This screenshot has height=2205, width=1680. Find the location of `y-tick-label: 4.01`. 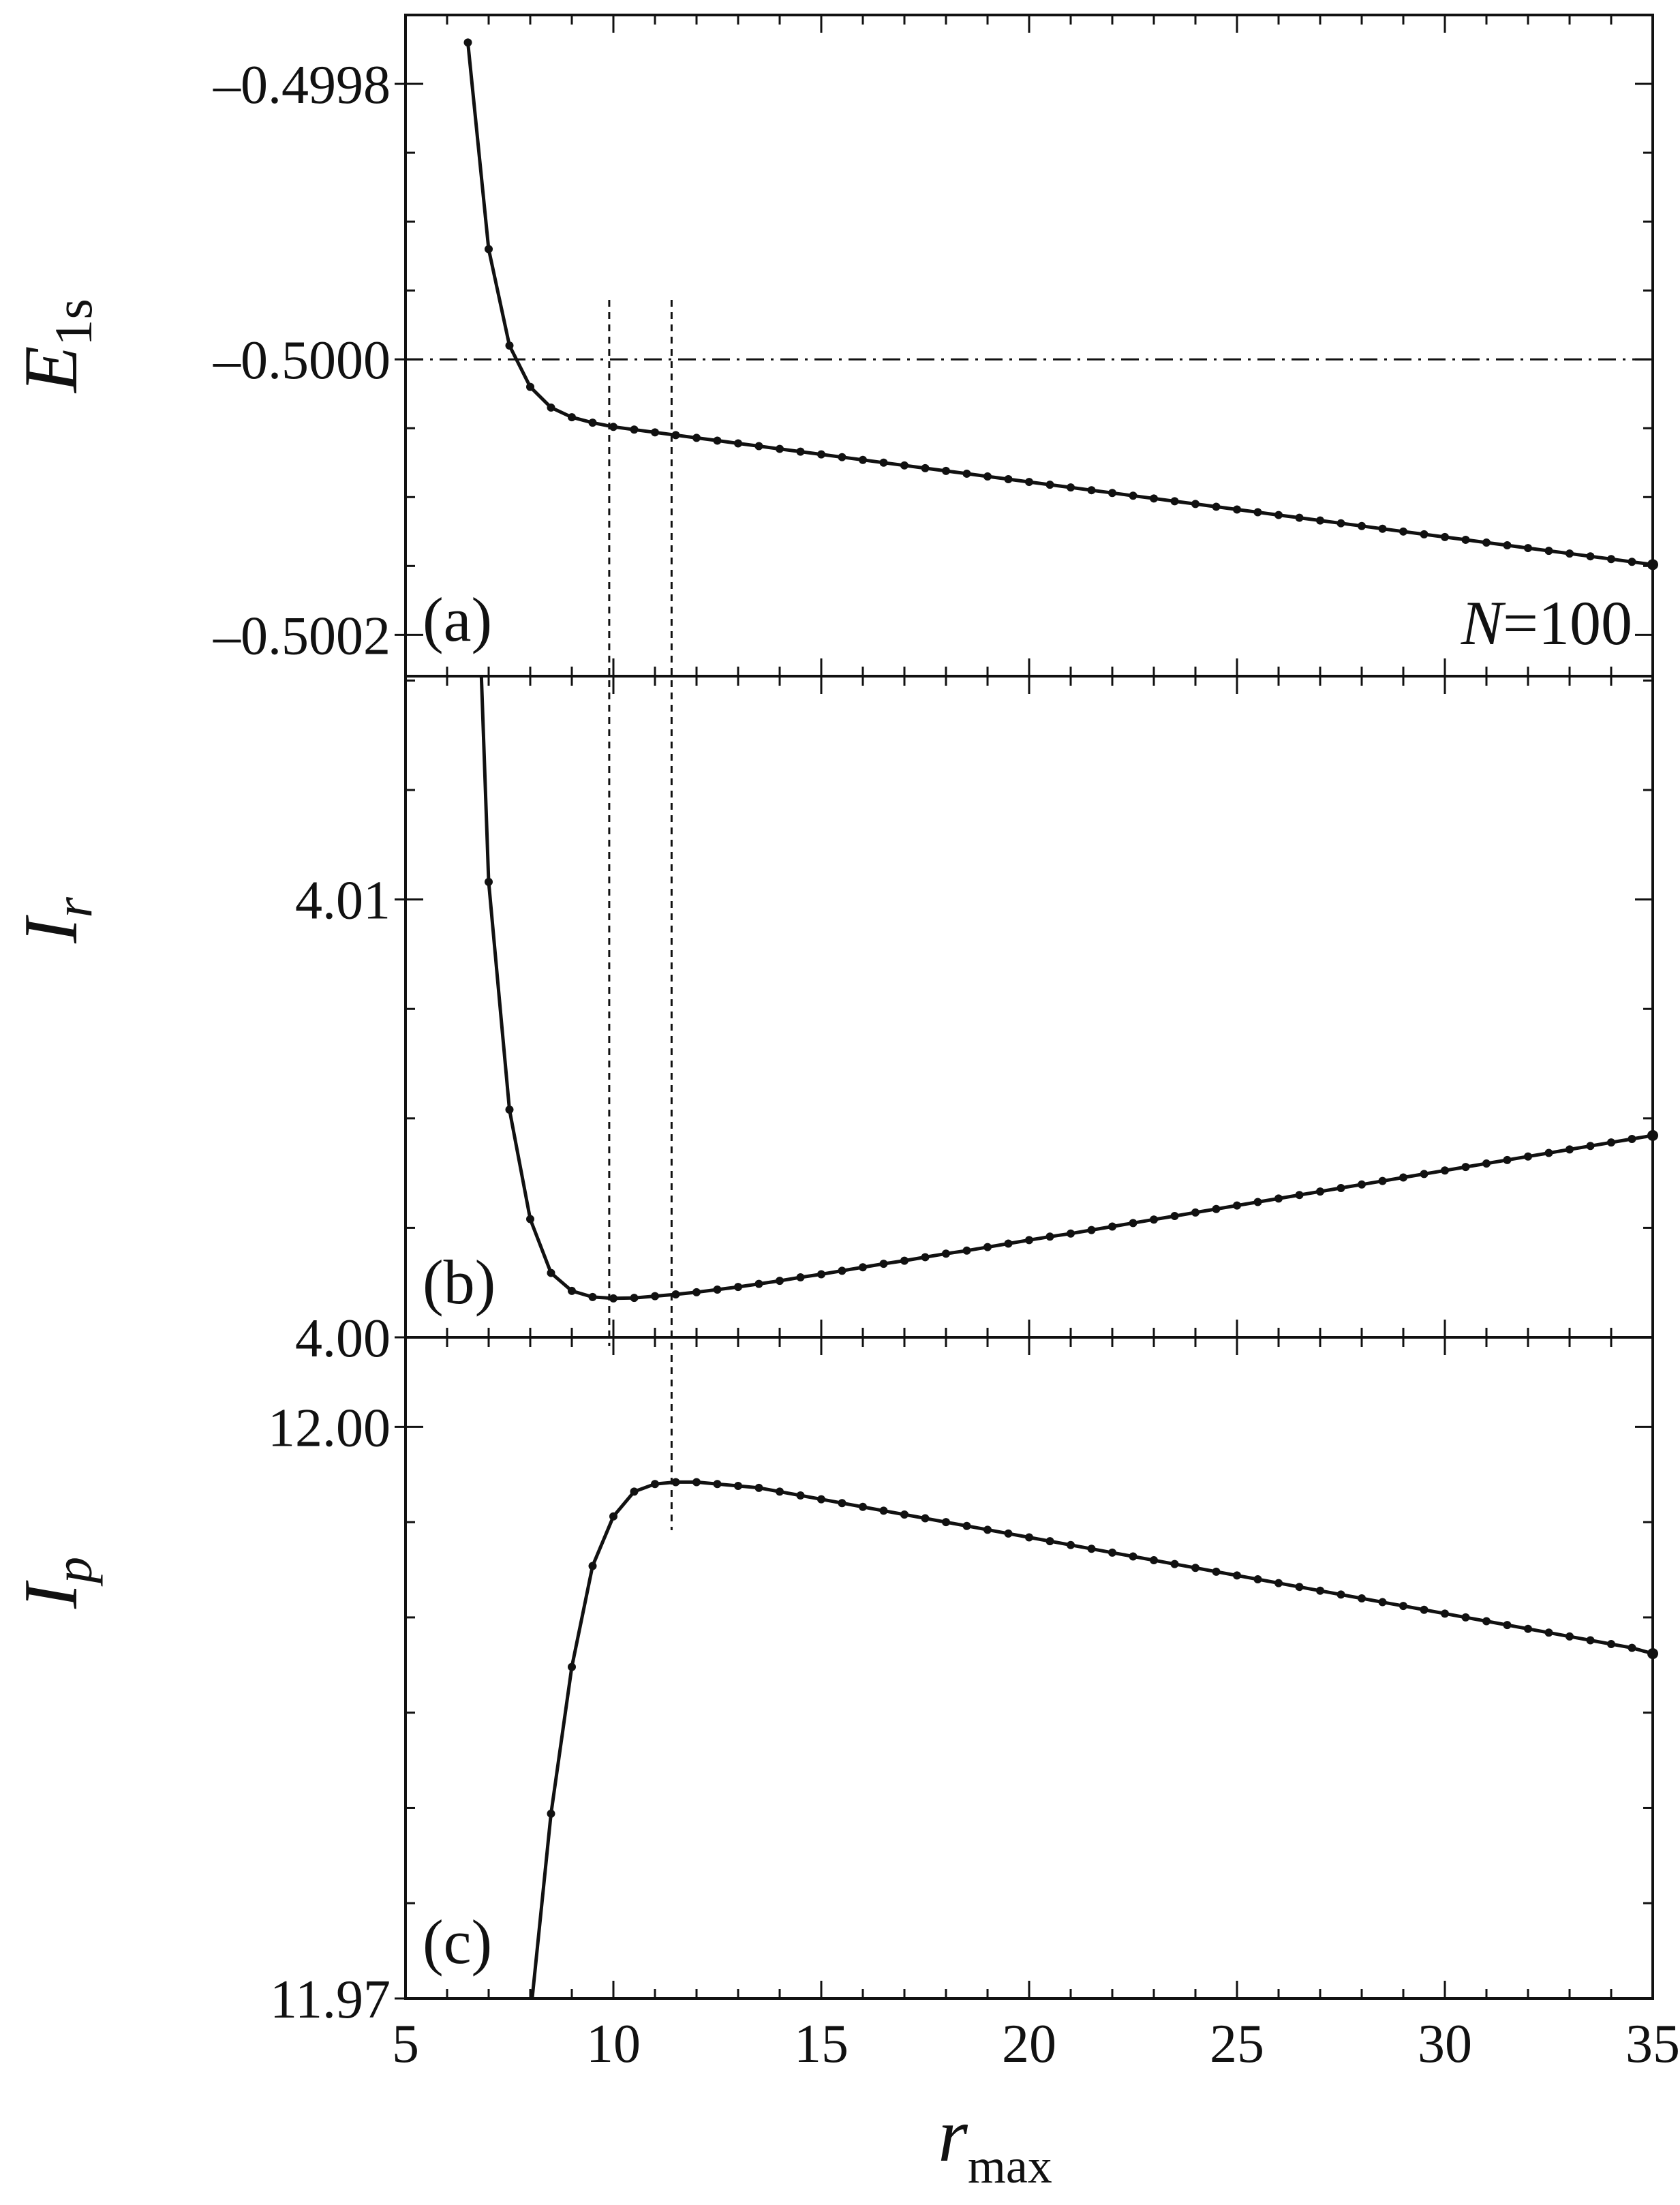

y-tick-label: 4.01 is located at coordinates (343, 901).